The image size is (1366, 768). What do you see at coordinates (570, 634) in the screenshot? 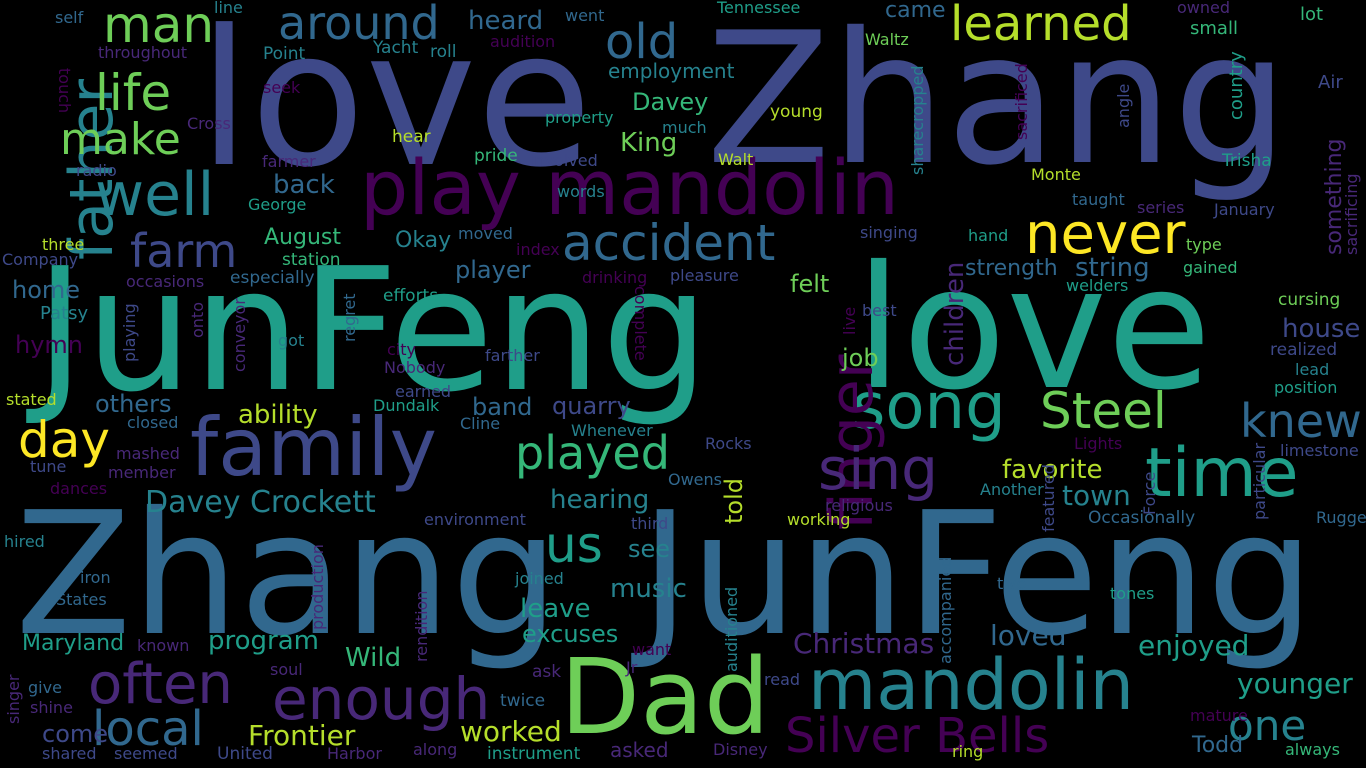
I see `word: excuses` at bounding box center [570, 634].